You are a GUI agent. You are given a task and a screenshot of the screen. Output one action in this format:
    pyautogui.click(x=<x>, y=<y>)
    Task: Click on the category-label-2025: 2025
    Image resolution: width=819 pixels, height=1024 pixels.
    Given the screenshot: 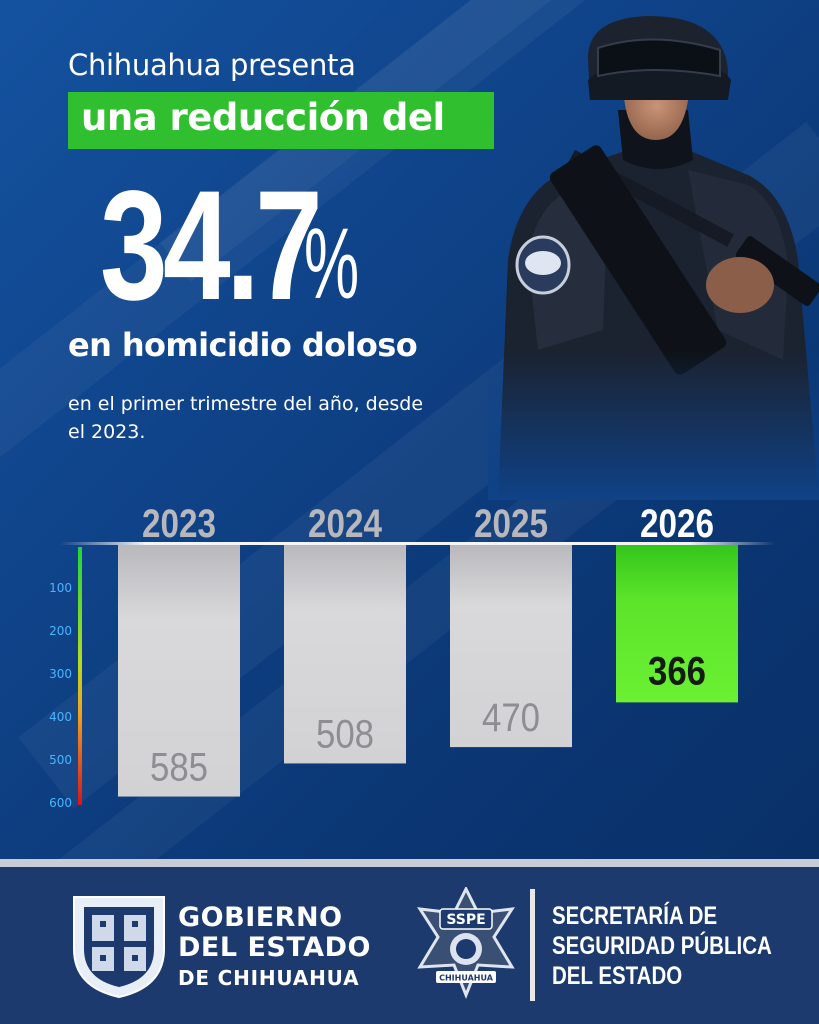 What is the action you would take?
    pyautogui.click(x=511, y=524)
    